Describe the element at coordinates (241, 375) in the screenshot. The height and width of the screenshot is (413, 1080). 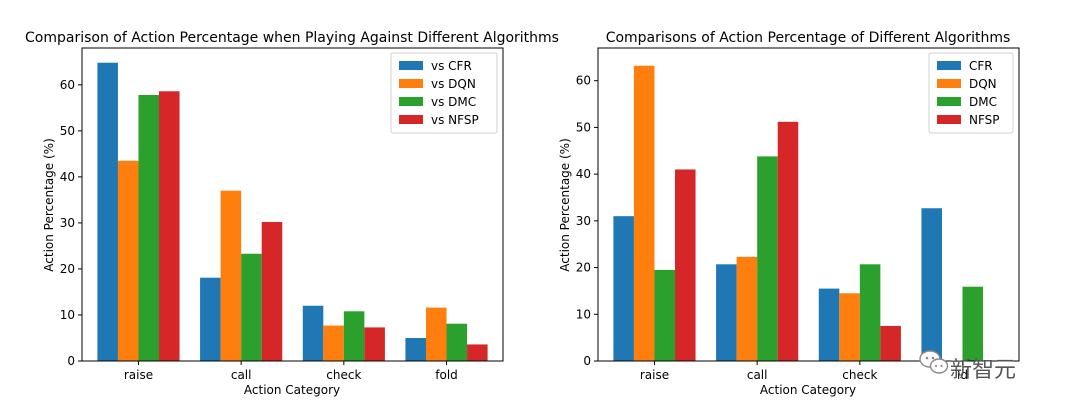
I see `left-chart-x-tick-label: call` at that location.